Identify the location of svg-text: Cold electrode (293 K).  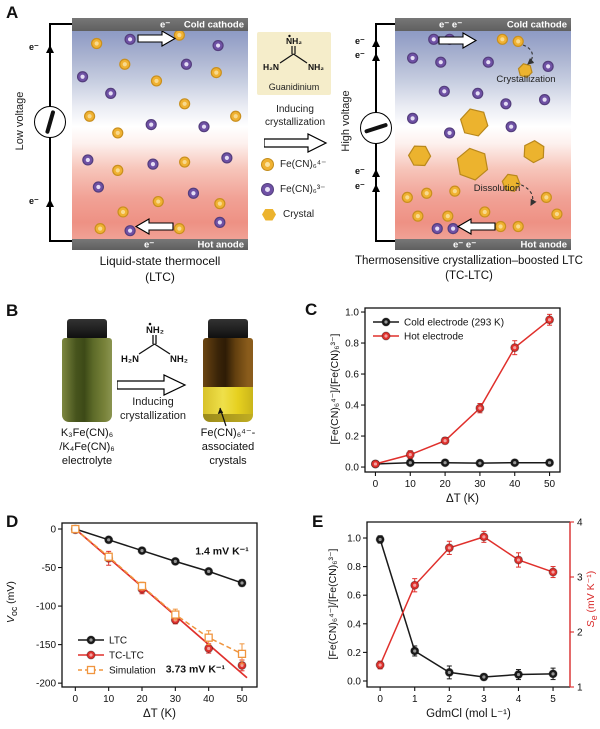
(454, 323).